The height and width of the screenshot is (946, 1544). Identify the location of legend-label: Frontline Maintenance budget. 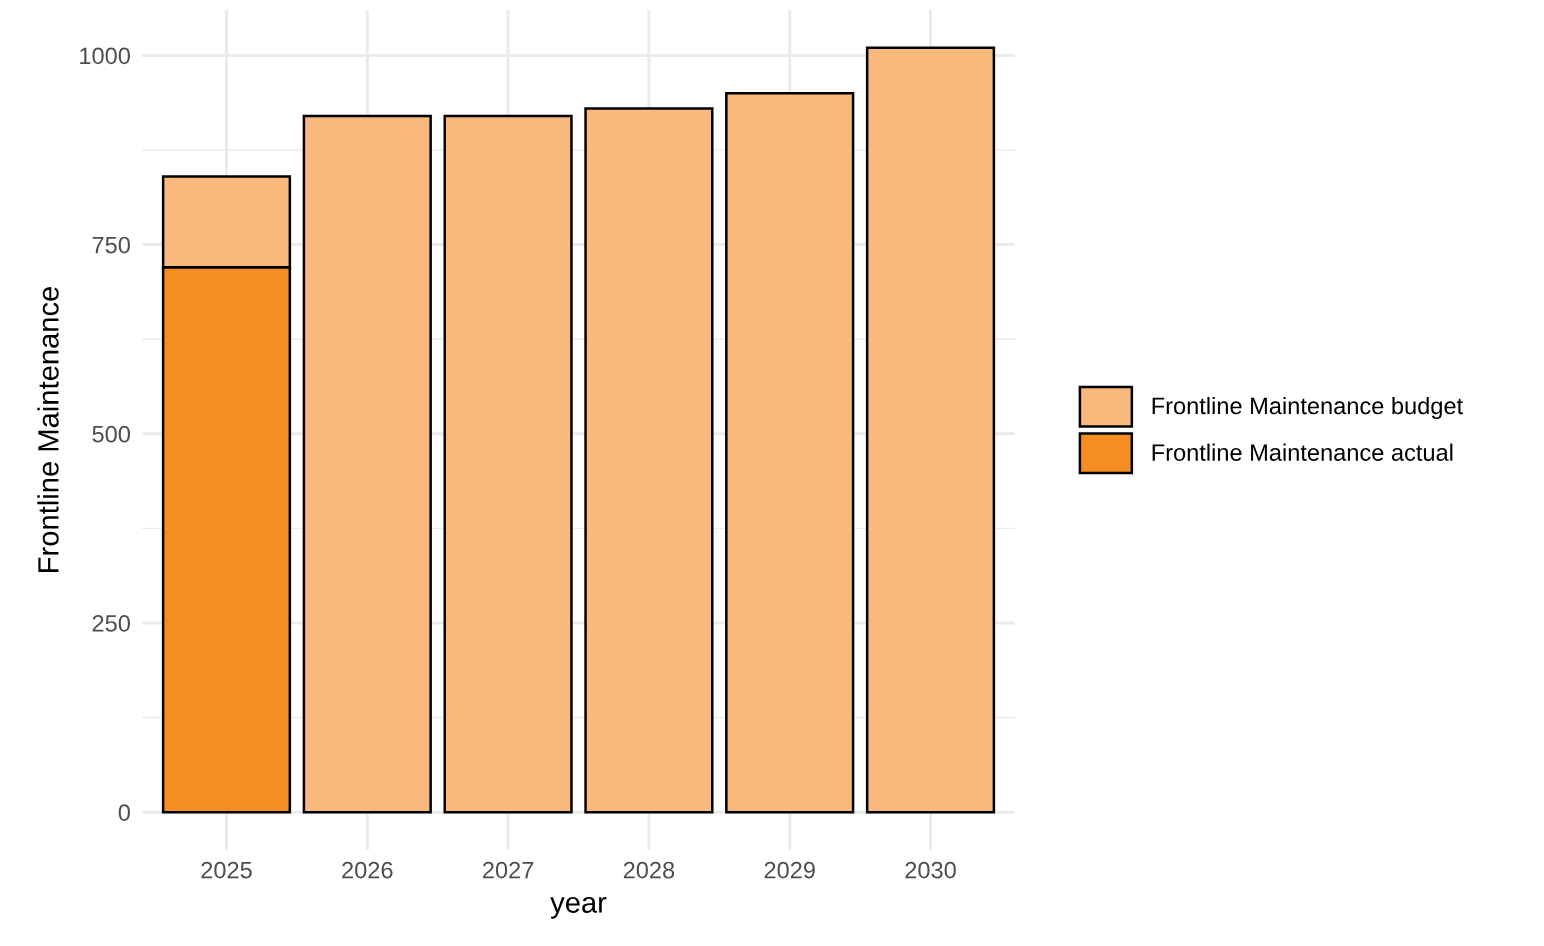
(1307, 407).